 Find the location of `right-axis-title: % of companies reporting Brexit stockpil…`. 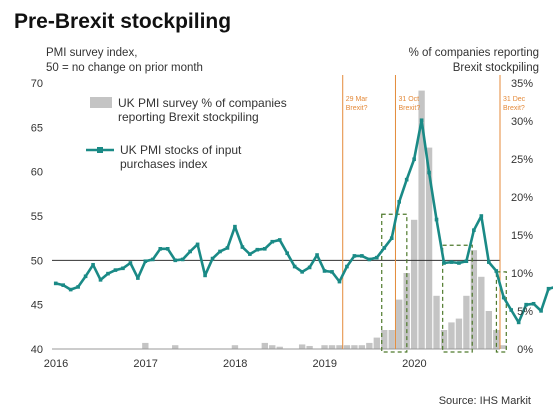

right-axis-title: % of companies reporting Brexit stockpil… is located at coordinates (474, 61).